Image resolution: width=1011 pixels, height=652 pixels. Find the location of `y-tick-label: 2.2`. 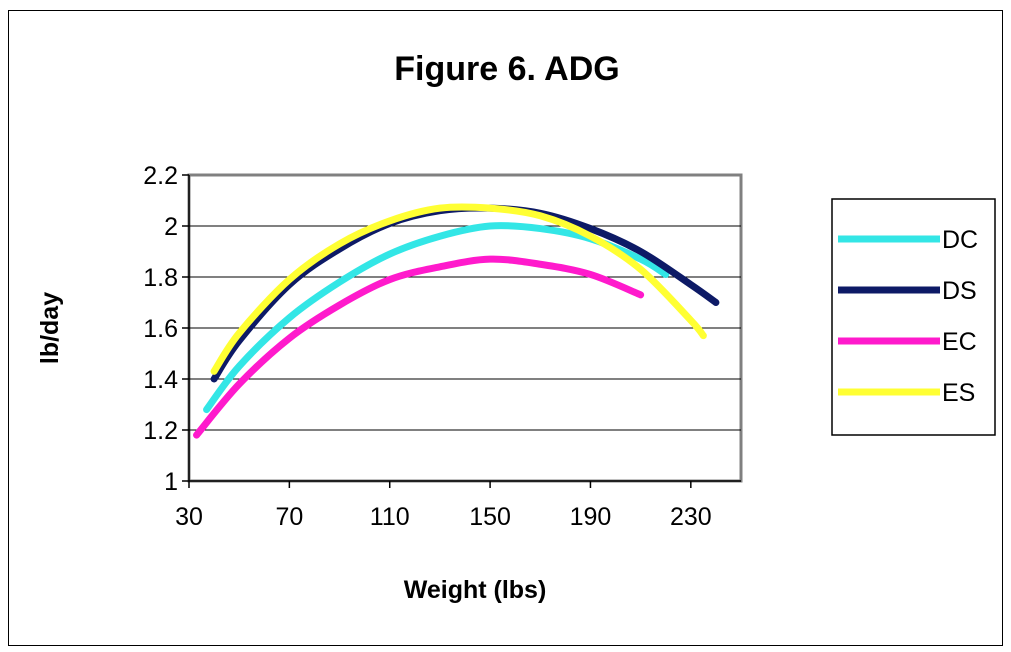

y-tick-label: 2.2 is located at coordinates (160, 176).